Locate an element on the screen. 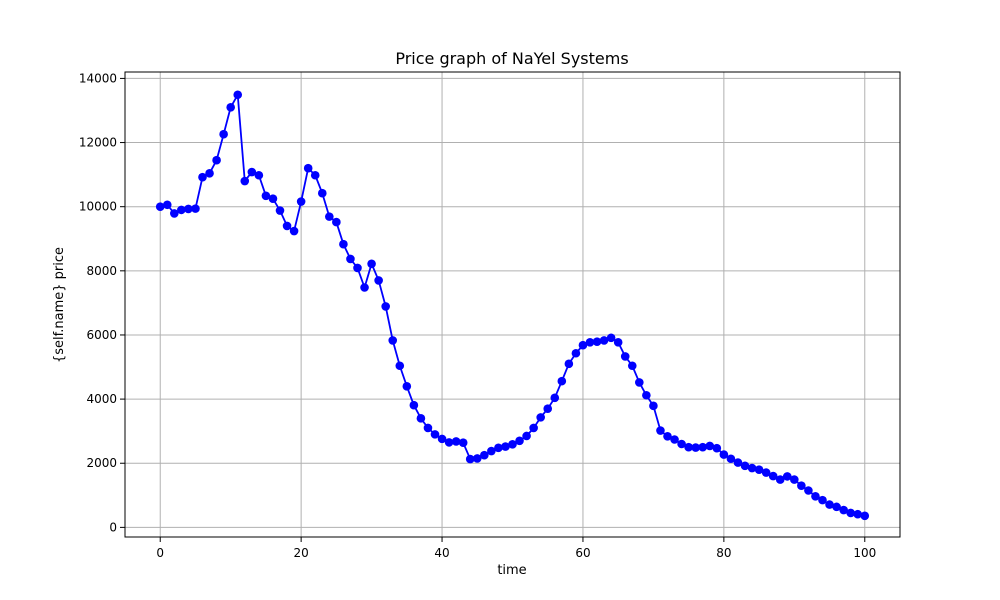  x-axis-label: time is located at coordinates (511, 570).